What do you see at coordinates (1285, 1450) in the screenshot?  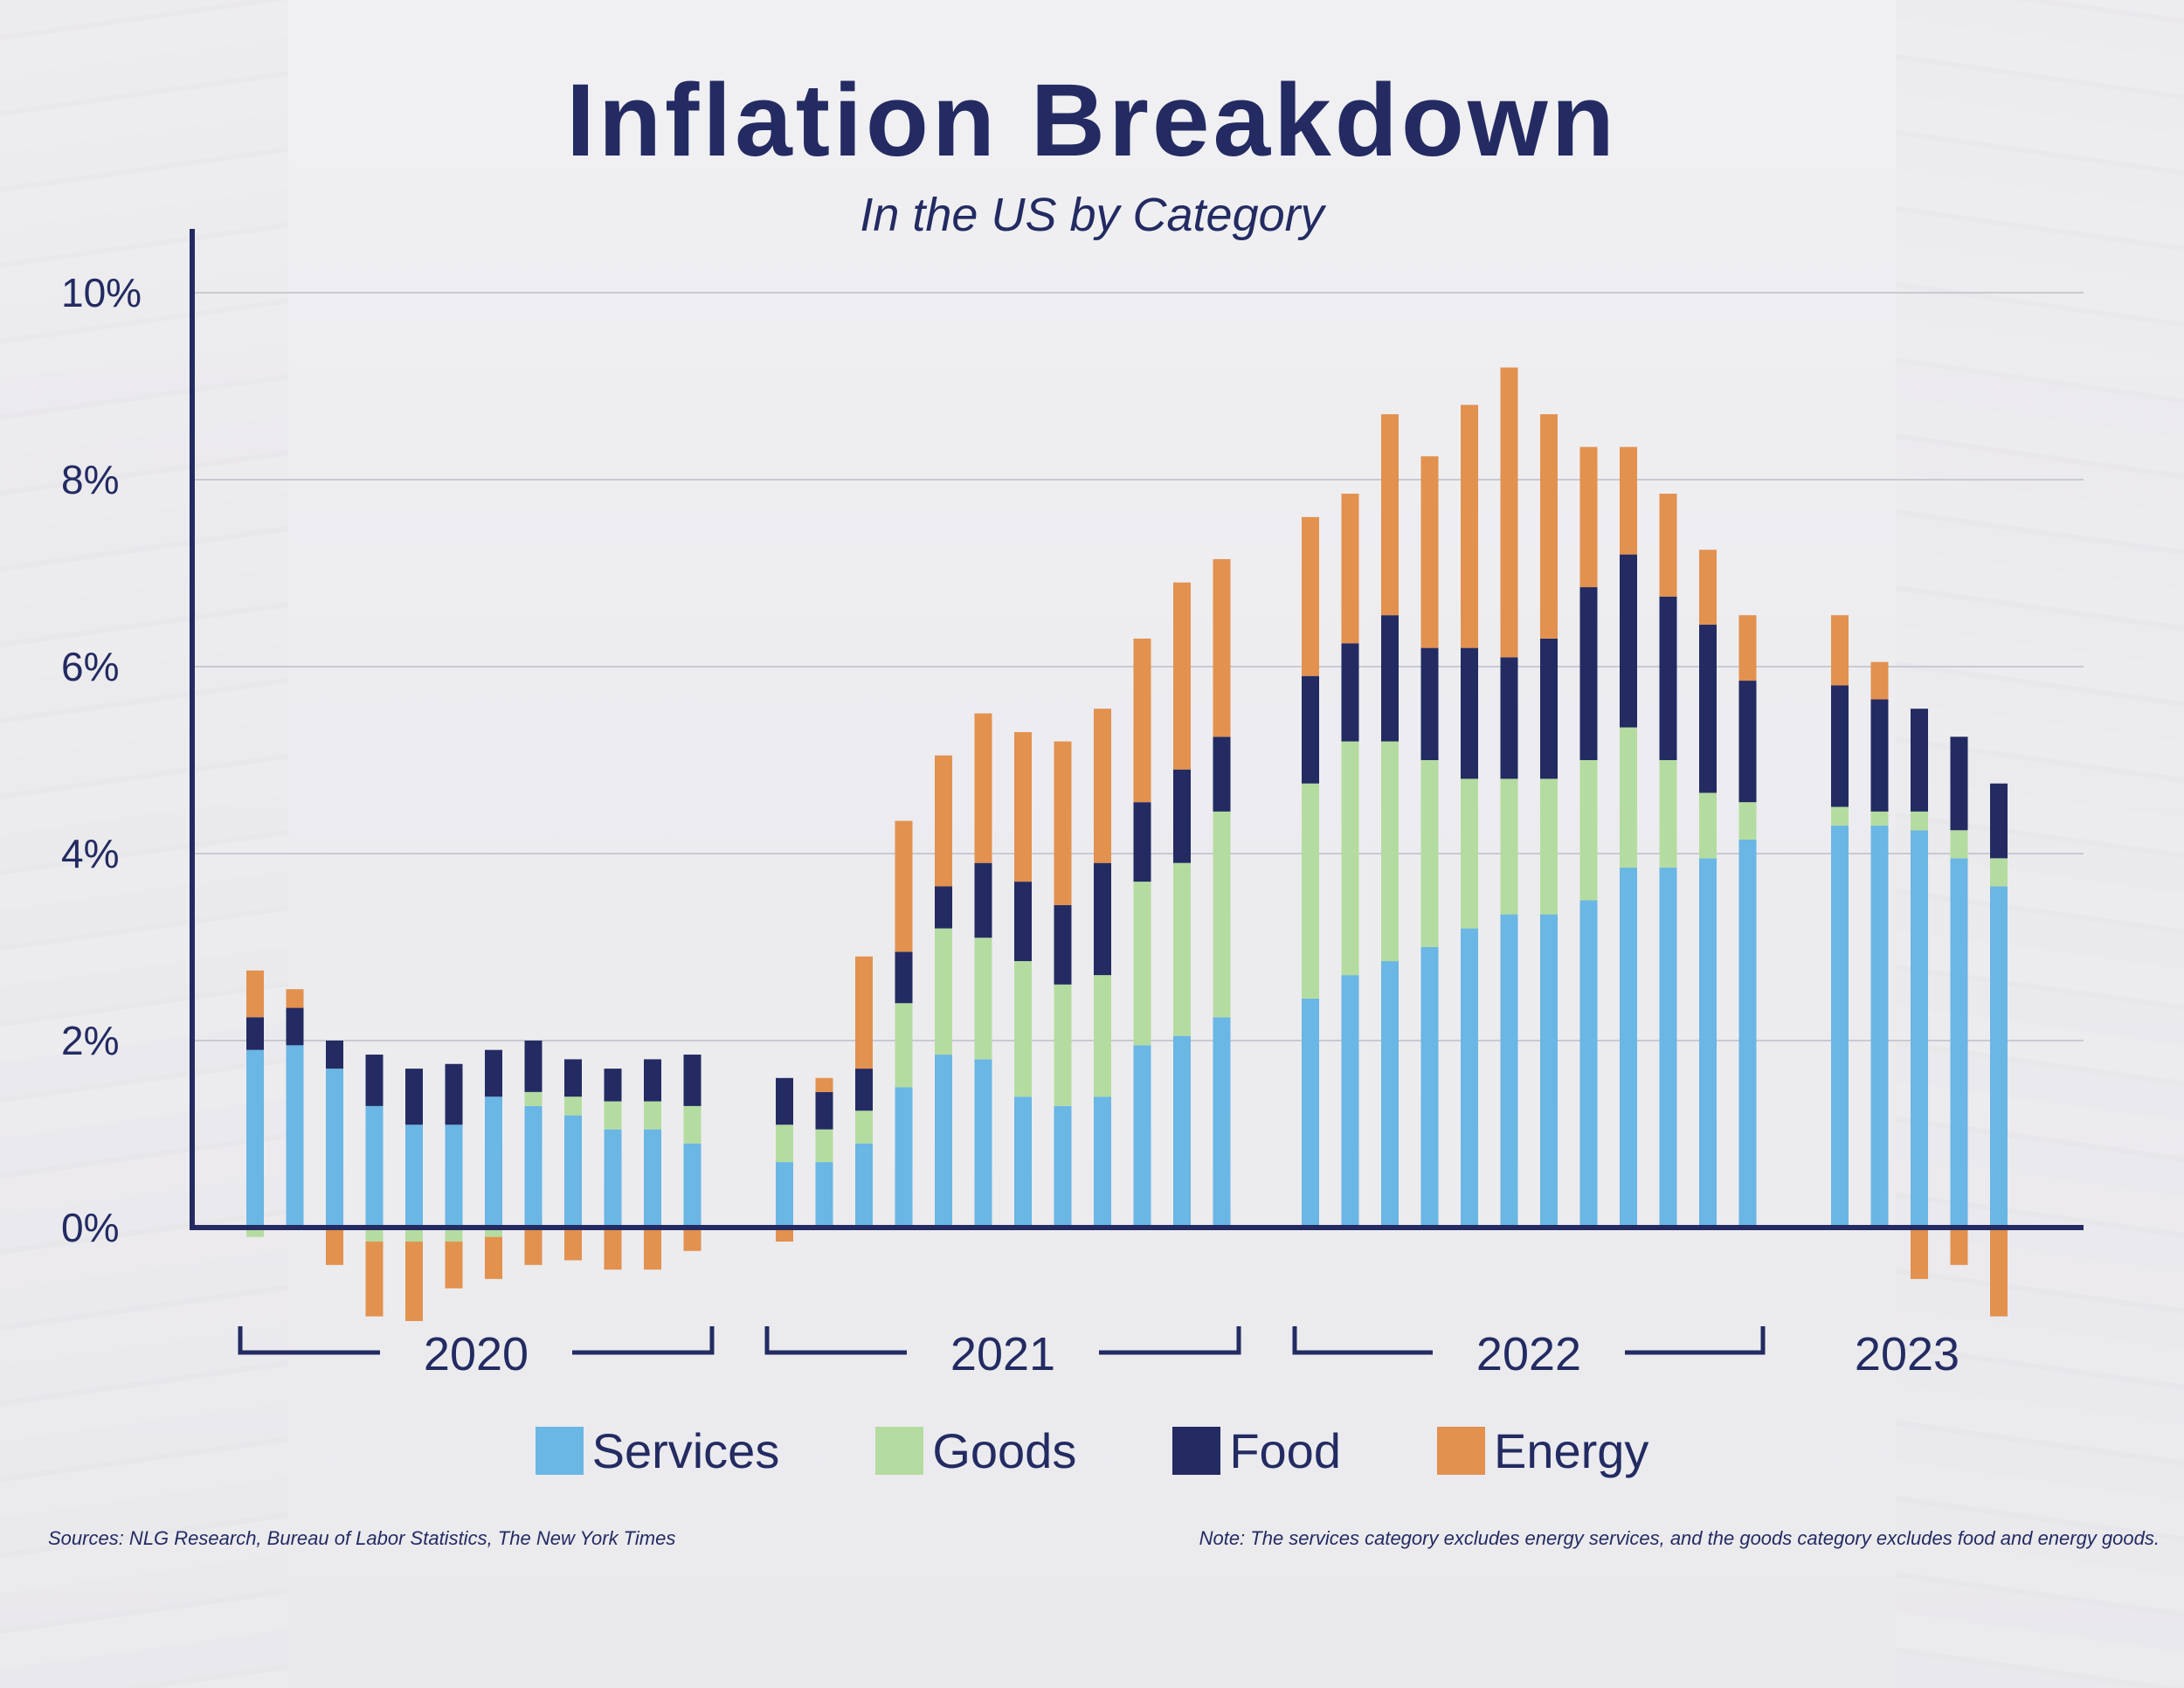 I see `legend-label-food: Food` at bounding box center [1285, 1450].